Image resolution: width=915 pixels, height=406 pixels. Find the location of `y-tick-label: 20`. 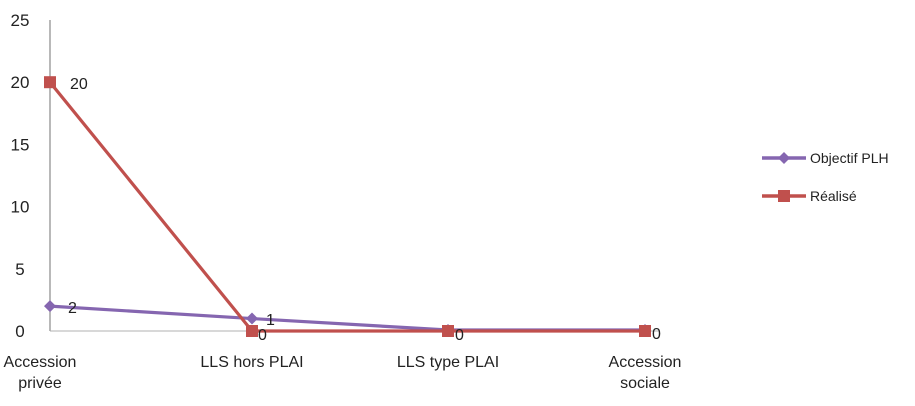

y-tick-label: 20 is located at coordinates (20, 82).